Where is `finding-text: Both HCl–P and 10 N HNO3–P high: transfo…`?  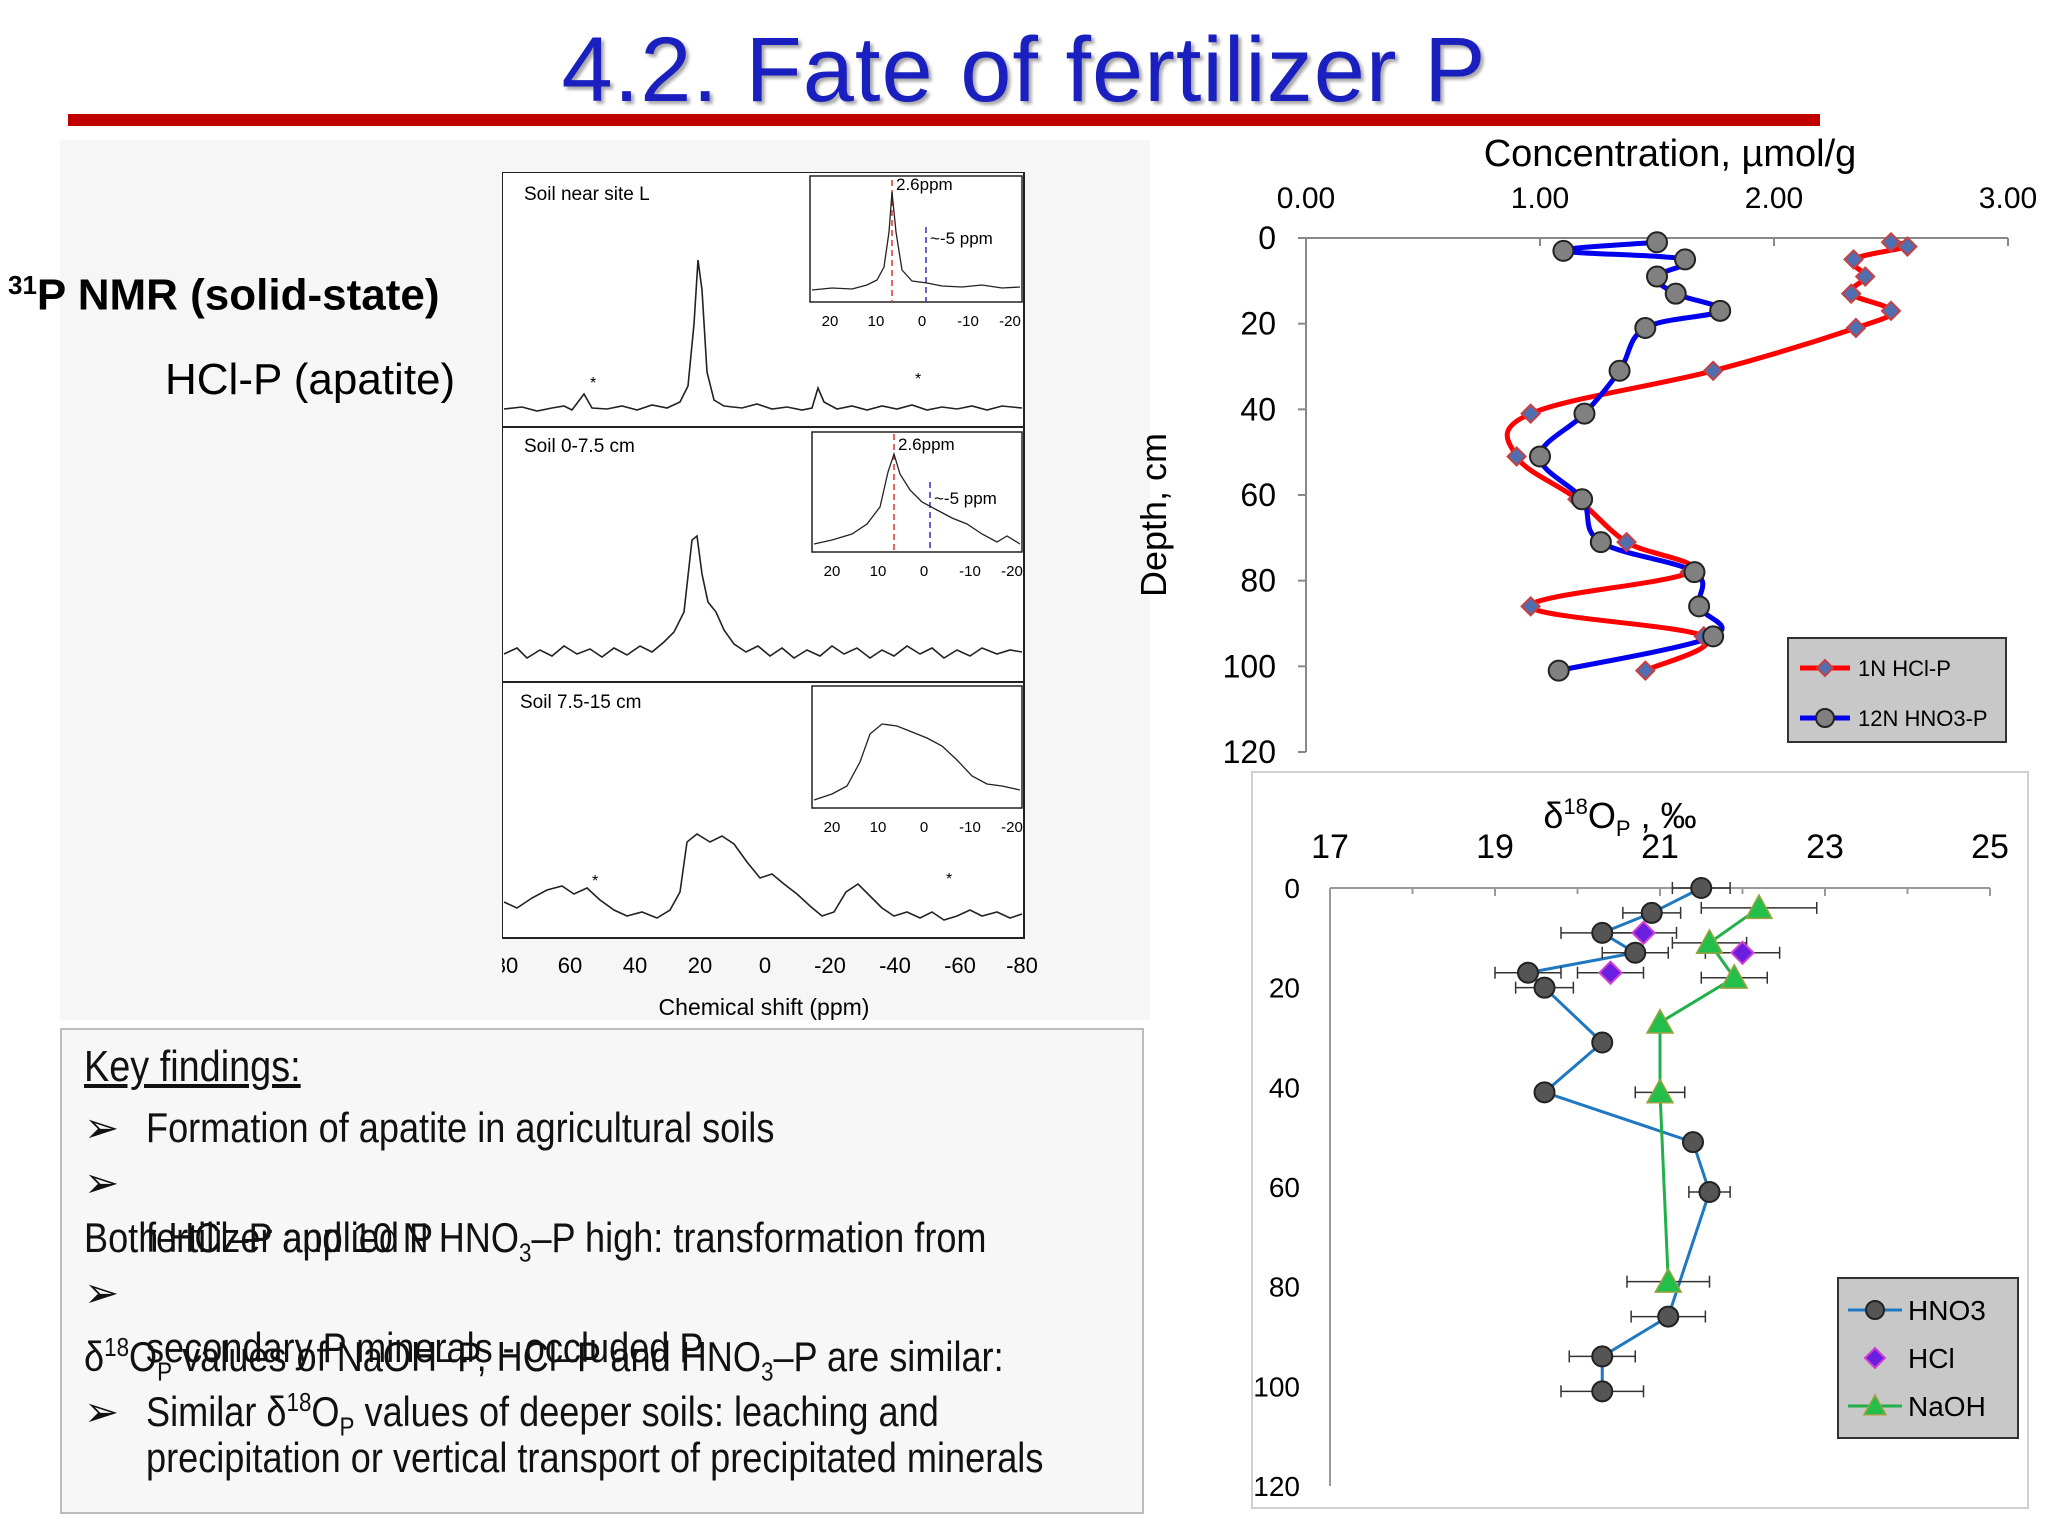
finding-text: Both HCl–P and 10 N HNO3–P high: transfo… is located at coordinates (535, 1241).